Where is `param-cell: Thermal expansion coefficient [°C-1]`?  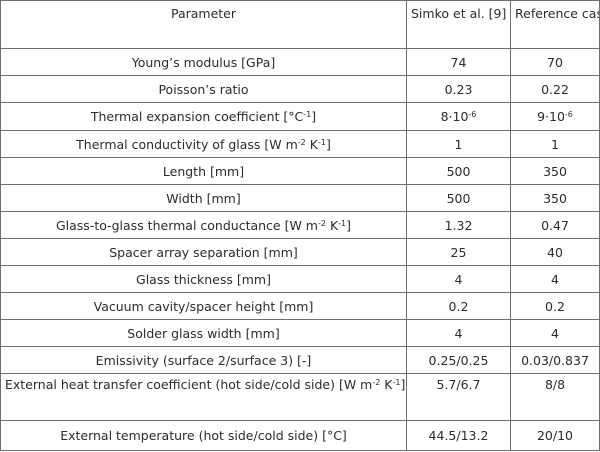
param-cell: Thermal expansion coefficient [°C-1] is located at coordinates (203, 116).